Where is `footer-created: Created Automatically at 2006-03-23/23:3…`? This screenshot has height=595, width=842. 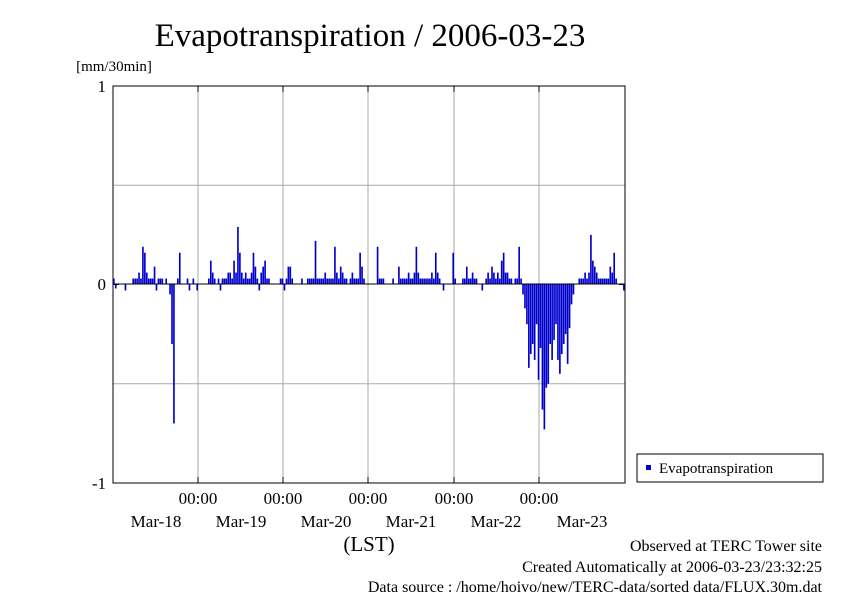 footer-created: Created Automatically at 2006-03-23/23:3… is located at coordinates (672, 567).